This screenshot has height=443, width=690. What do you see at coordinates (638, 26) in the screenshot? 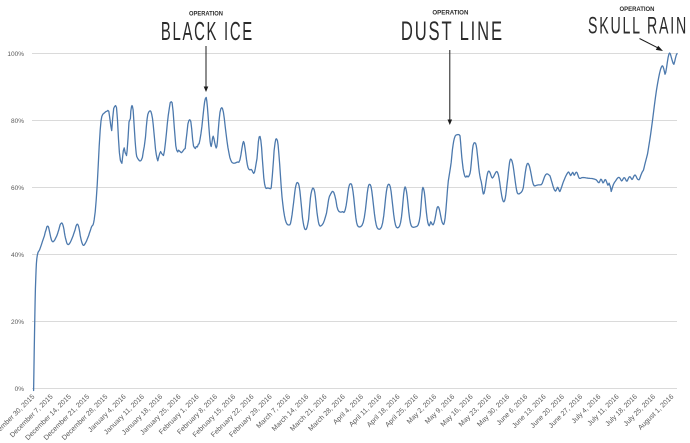
I see `svg-text: SKULL RAIN` at bounding box center [638, 26].